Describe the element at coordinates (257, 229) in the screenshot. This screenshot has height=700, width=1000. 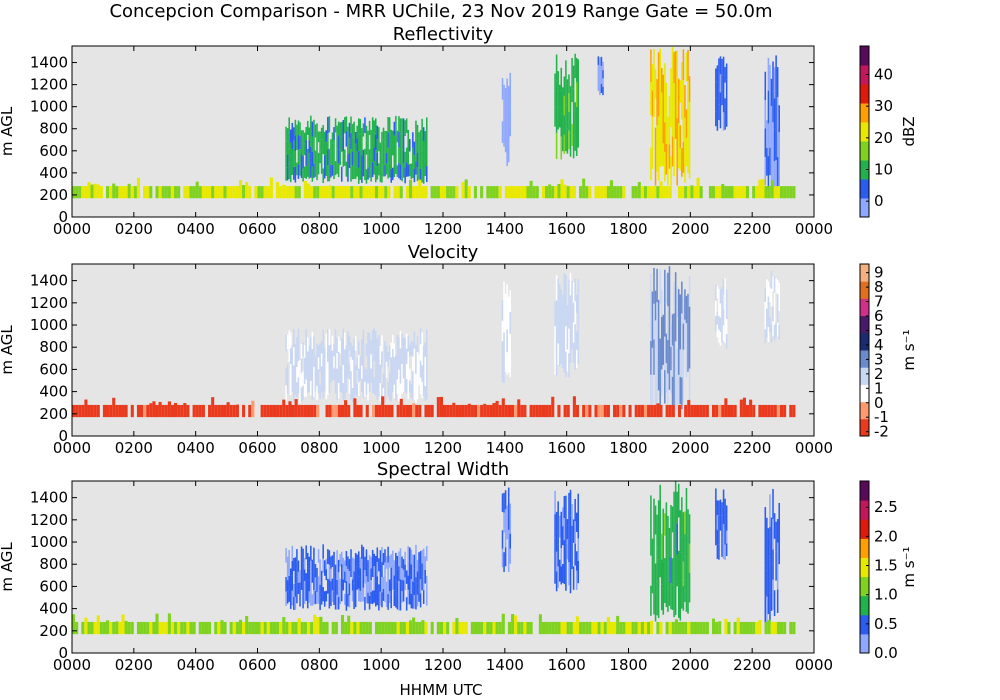
I see `x-tick-label: 0600` at that location.